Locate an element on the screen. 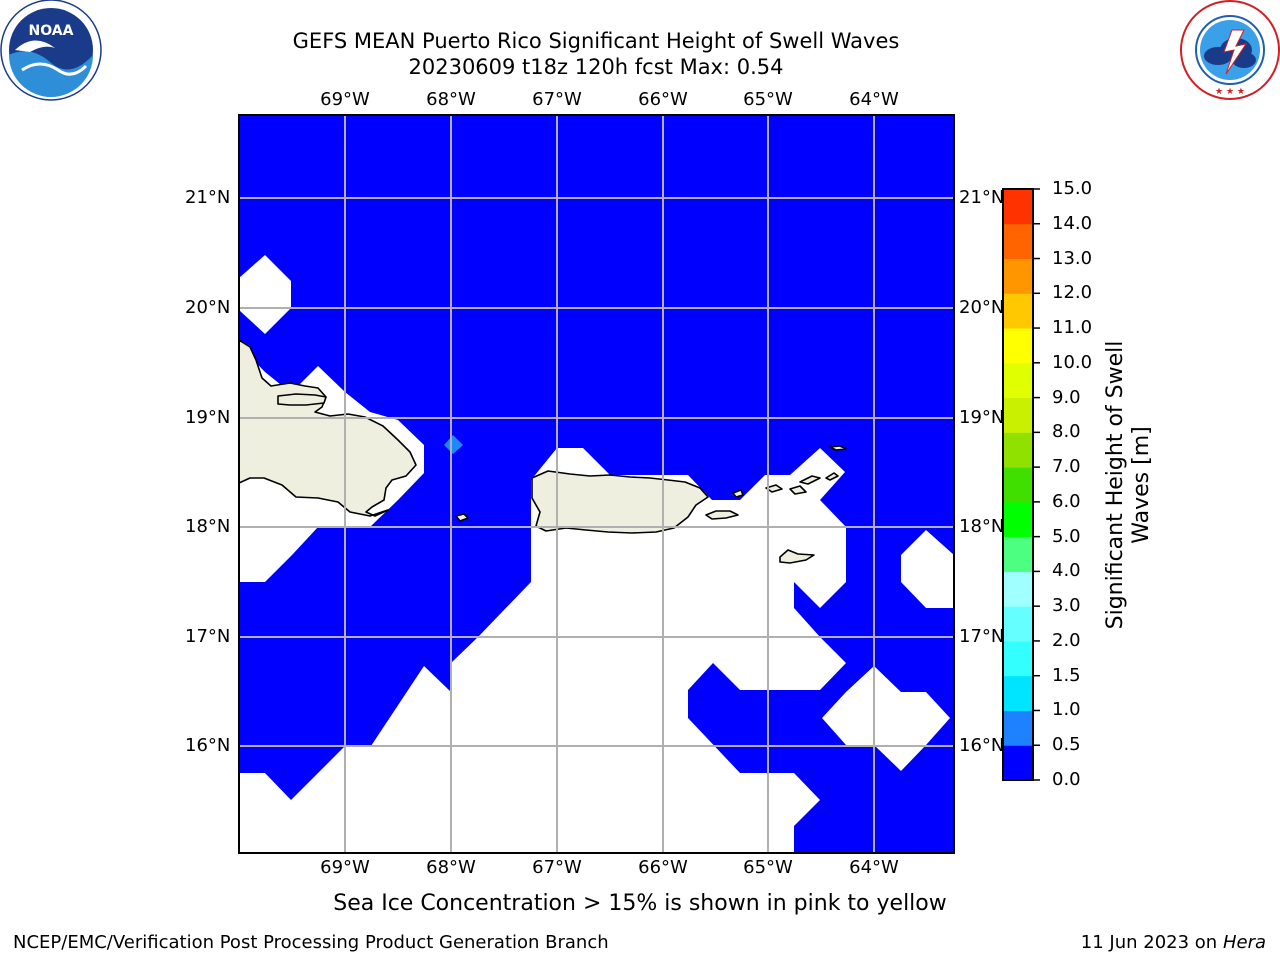  vieques-island is located at coordinates (722, 515).